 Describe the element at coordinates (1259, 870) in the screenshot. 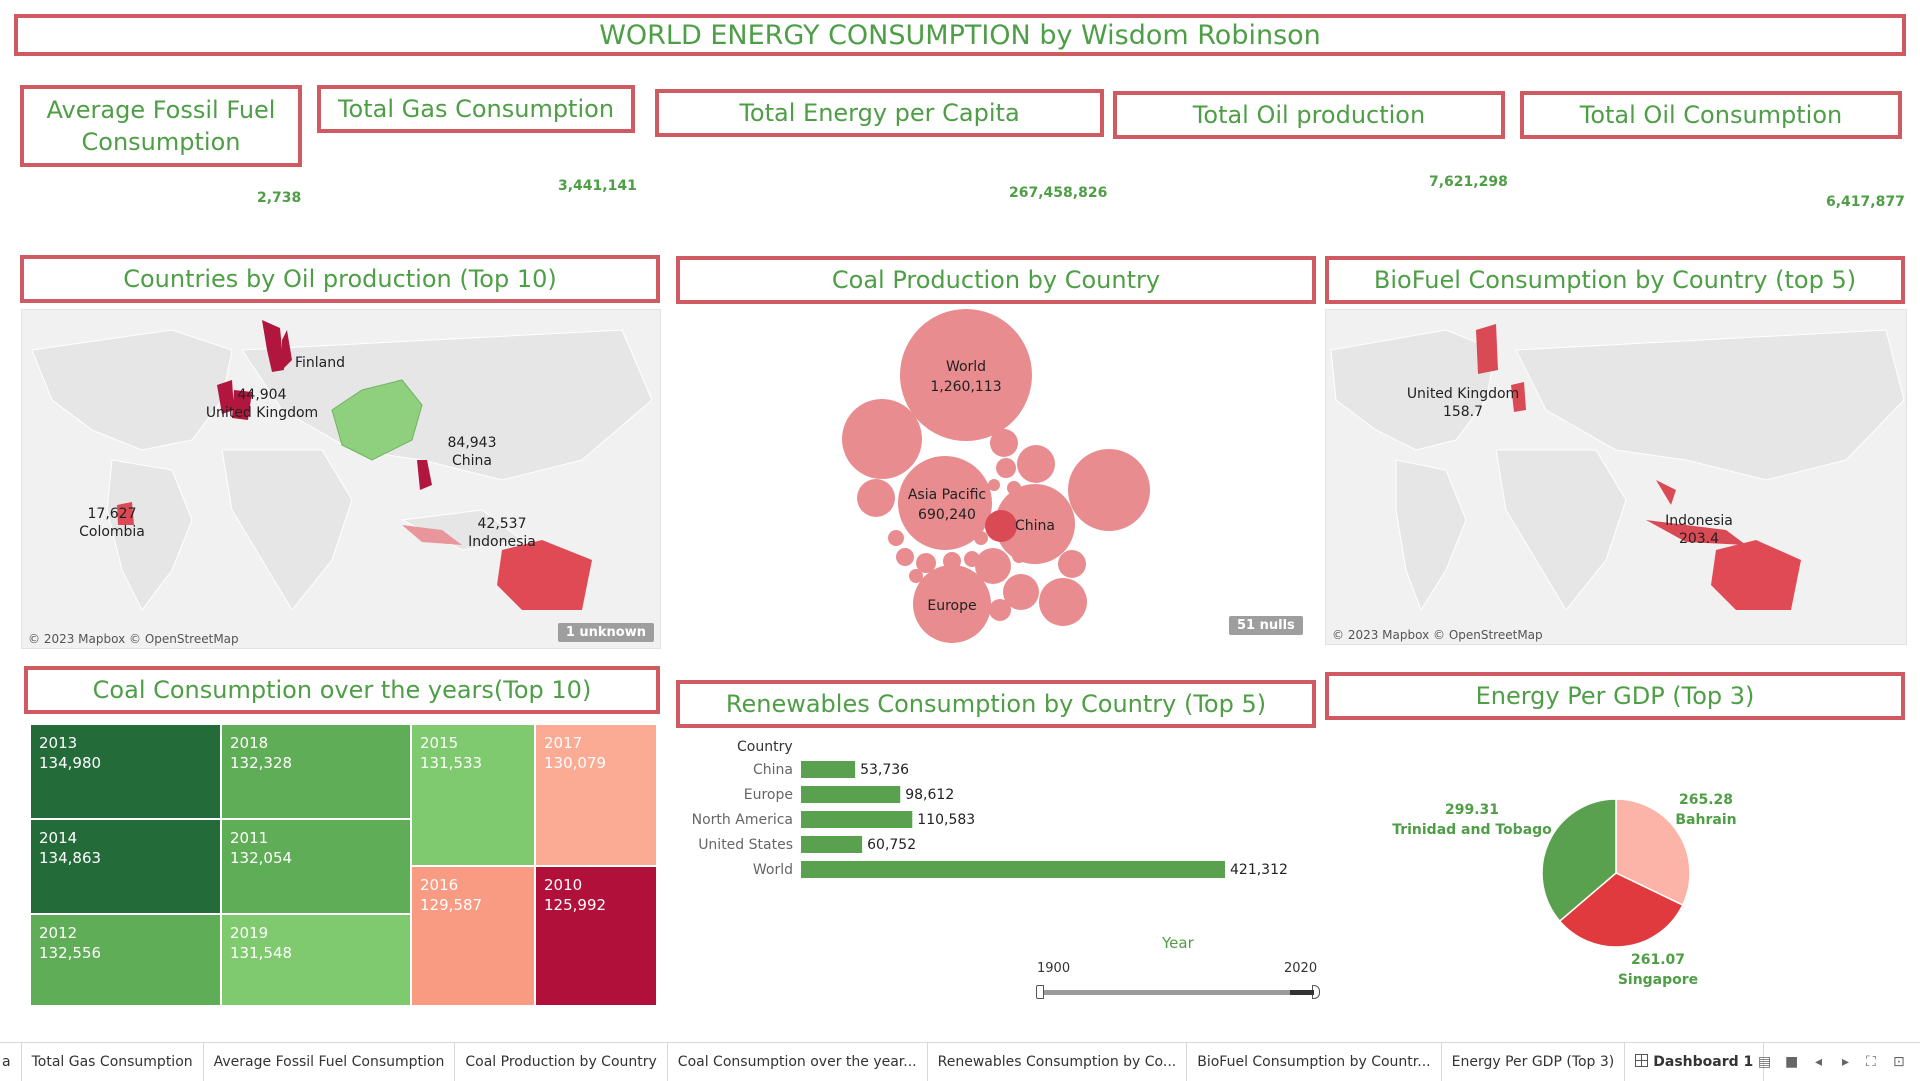

I see `renewables-value-label: 421,312` at that location.